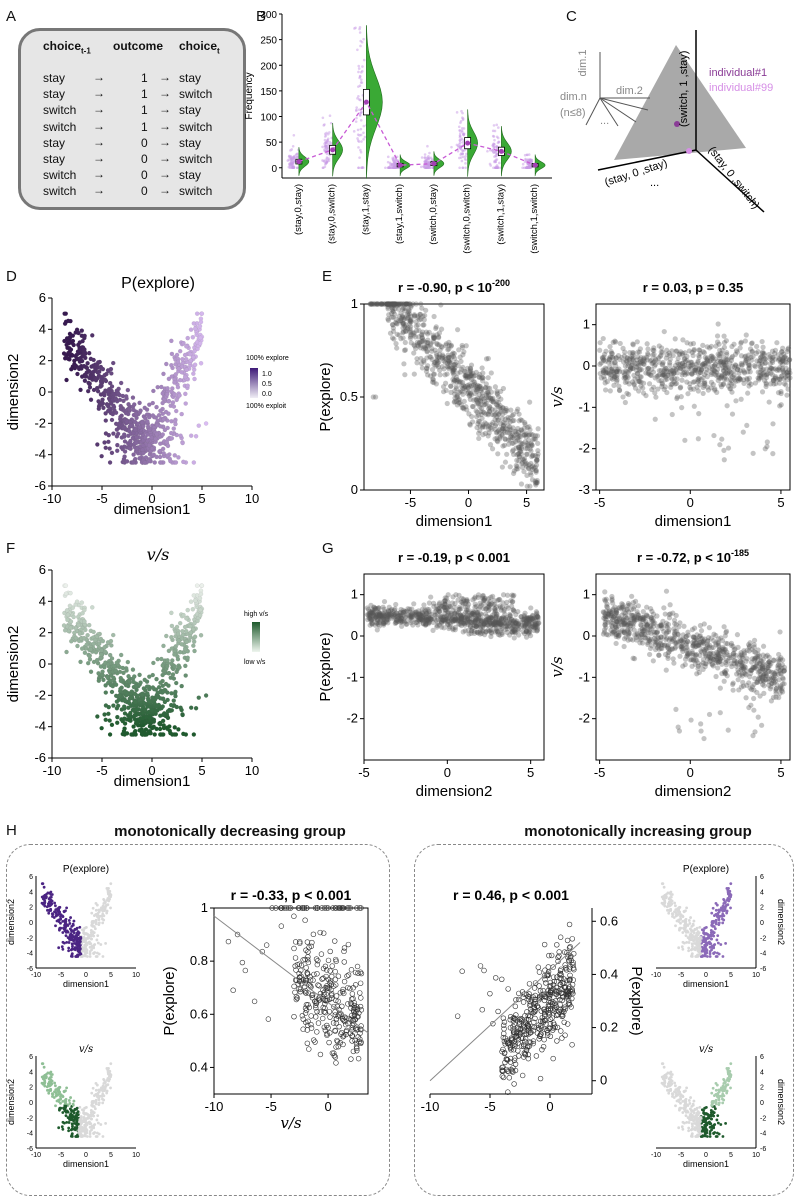 Image resolution: width=800 pixels, height=1200 pixels. I want to click on raw-point, so click(463, 153).